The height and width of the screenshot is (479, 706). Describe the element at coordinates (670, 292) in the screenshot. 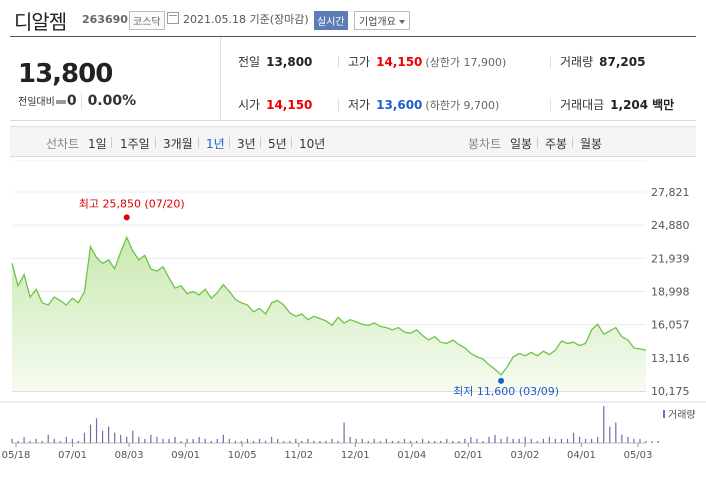

I see `y-tick-label: 18,998` at that location.